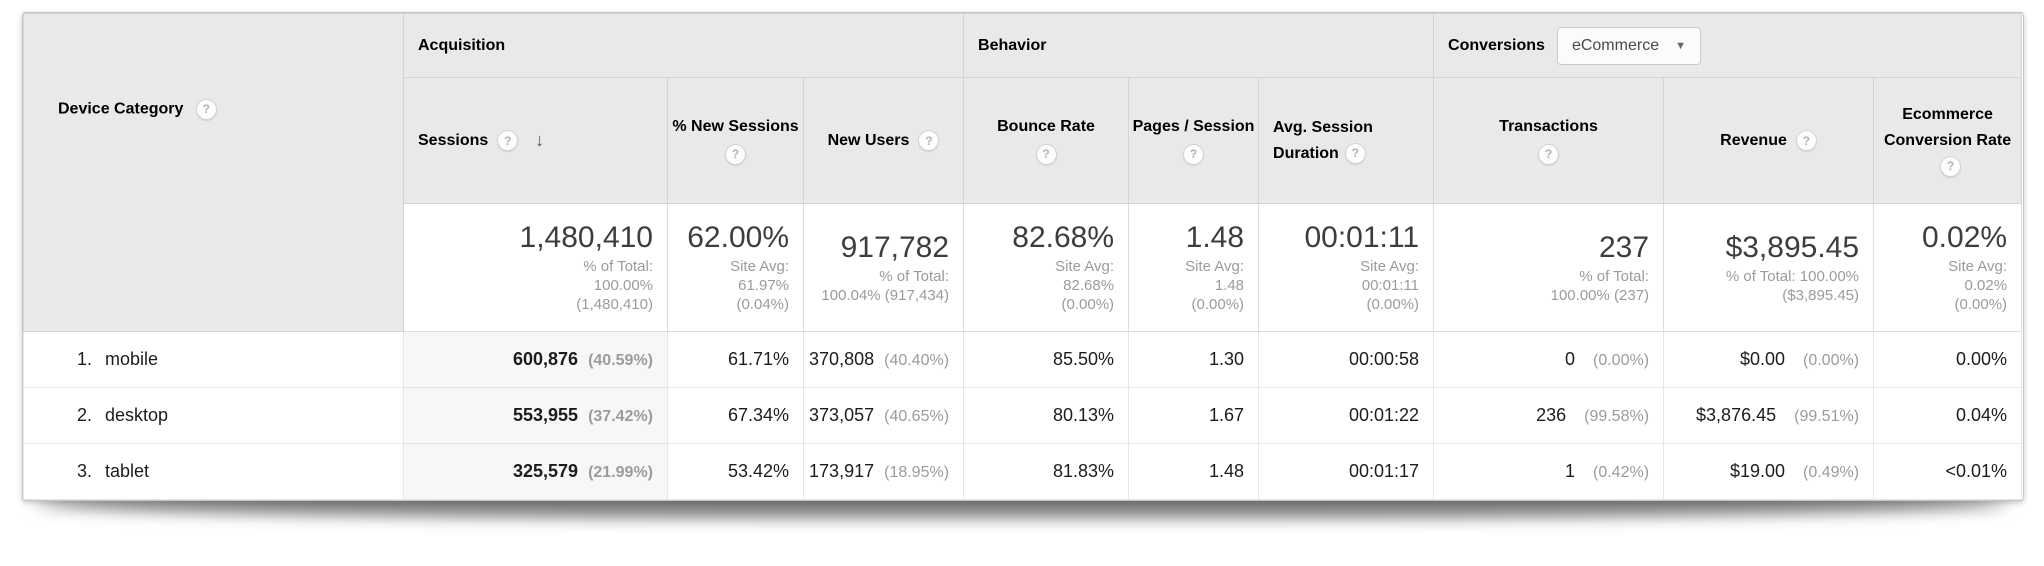 Image resolution: width=2044 pixels, height=566 pixels. What do you see at coordinates (85, 471) in the screenshot?
I see `row-index: 3.` at bounding box center [85, 471].